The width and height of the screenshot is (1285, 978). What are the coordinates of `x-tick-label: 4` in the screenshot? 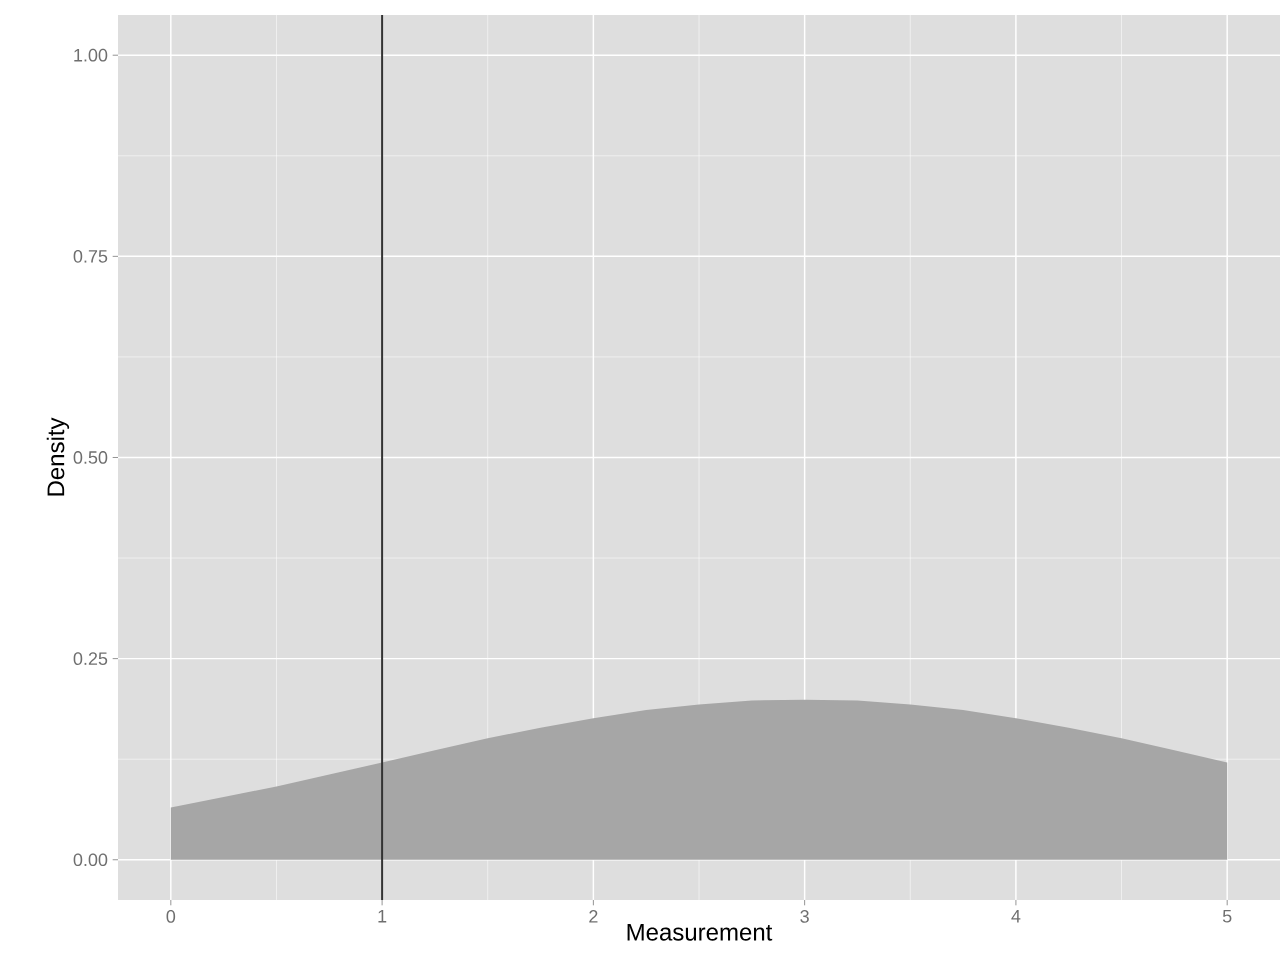 It's located at (1016, 916).